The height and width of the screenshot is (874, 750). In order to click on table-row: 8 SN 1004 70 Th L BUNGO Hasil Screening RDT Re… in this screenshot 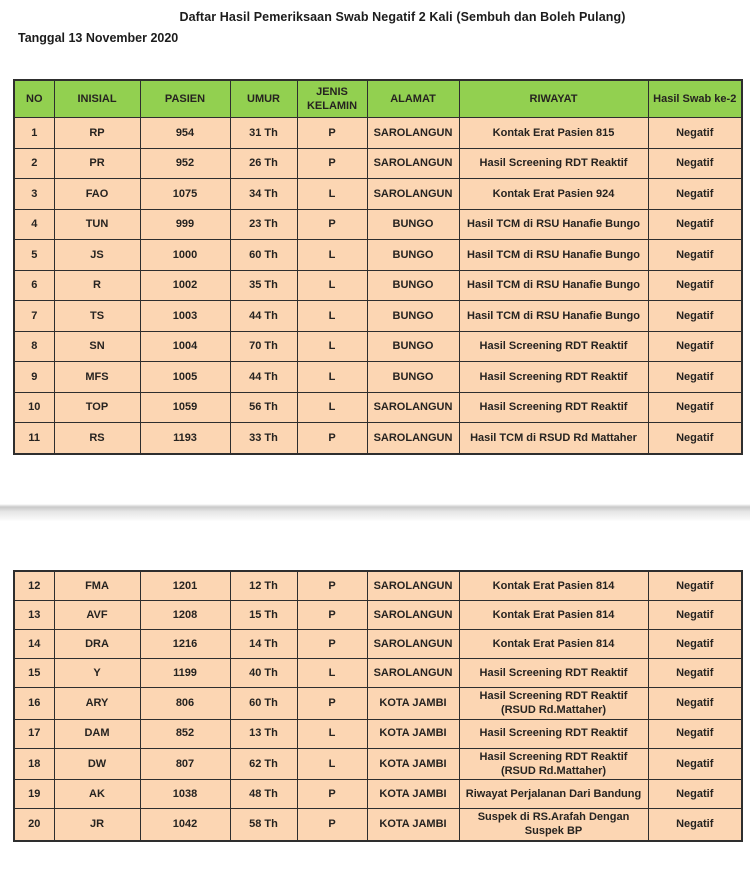, I will do `click(378, 346)`.